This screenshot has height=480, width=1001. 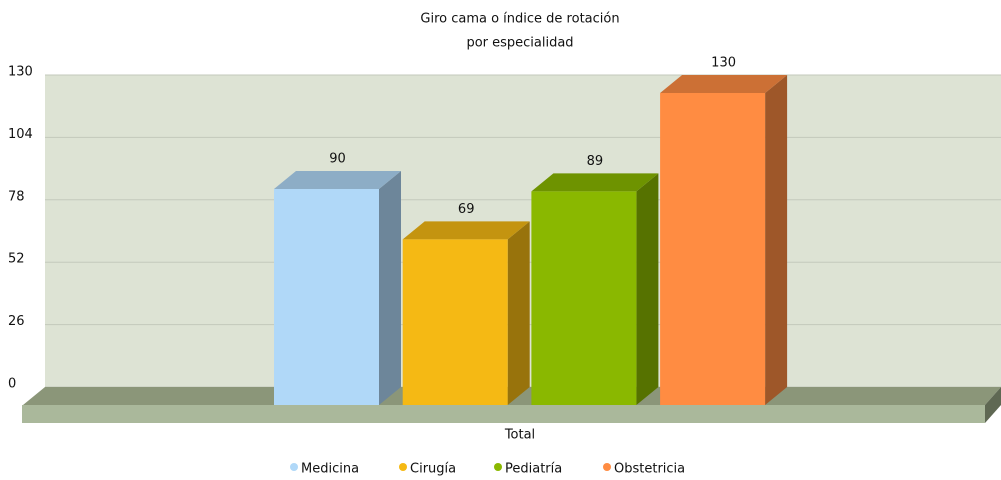 What do you see at coordinates (20, 72) in the screenshot?
I see `y-tick-label: 130` at bounding box center [20, 72].